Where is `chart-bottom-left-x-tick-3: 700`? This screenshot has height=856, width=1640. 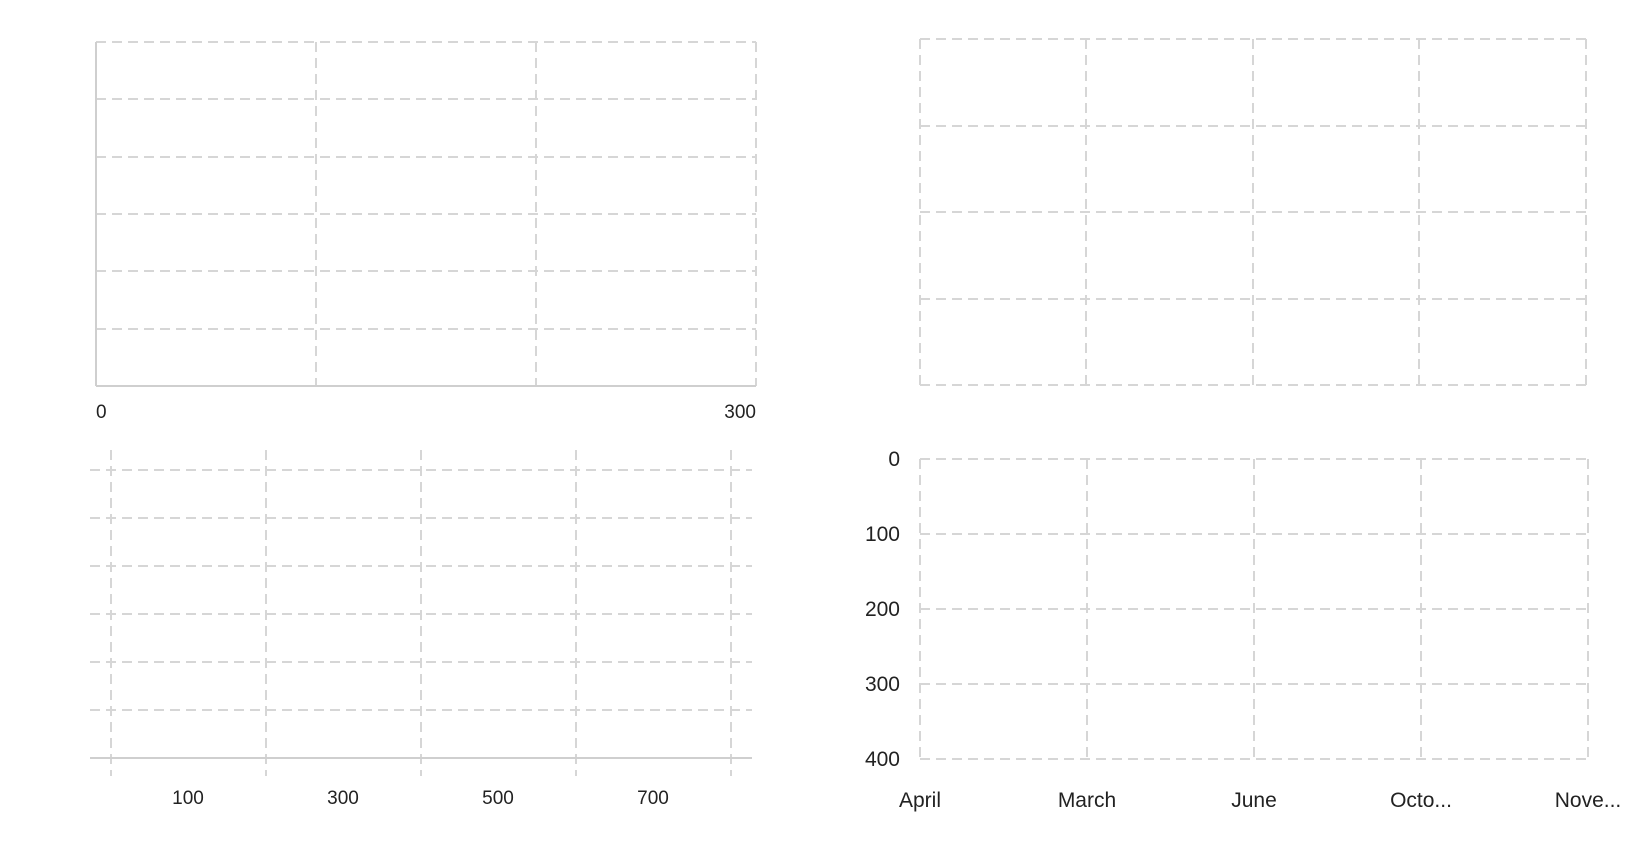 chart-bottom-left-x-tick-3: 700 is located at coordinates (653, 798).